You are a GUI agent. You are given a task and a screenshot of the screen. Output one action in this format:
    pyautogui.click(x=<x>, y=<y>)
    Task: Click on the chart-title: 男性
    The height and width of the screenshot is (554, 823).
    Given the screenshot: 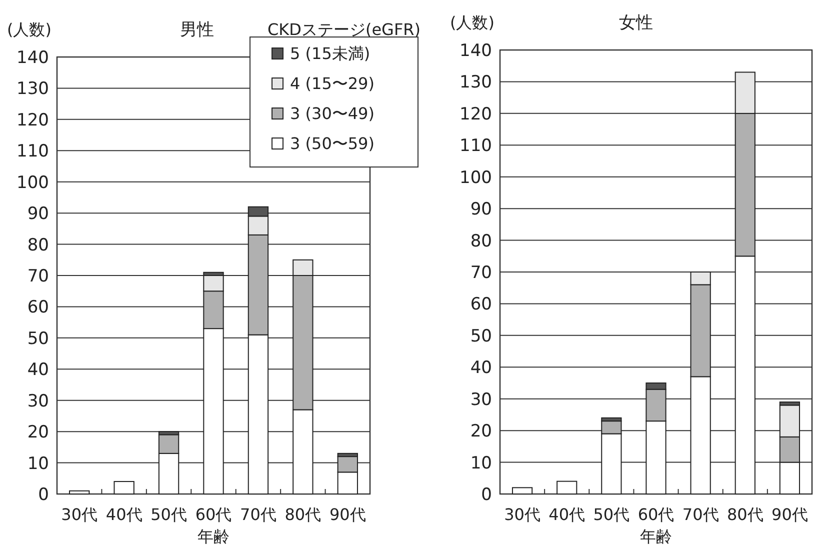 What is the action you would take?
    pyautogui.click(x=197, y=30)
    